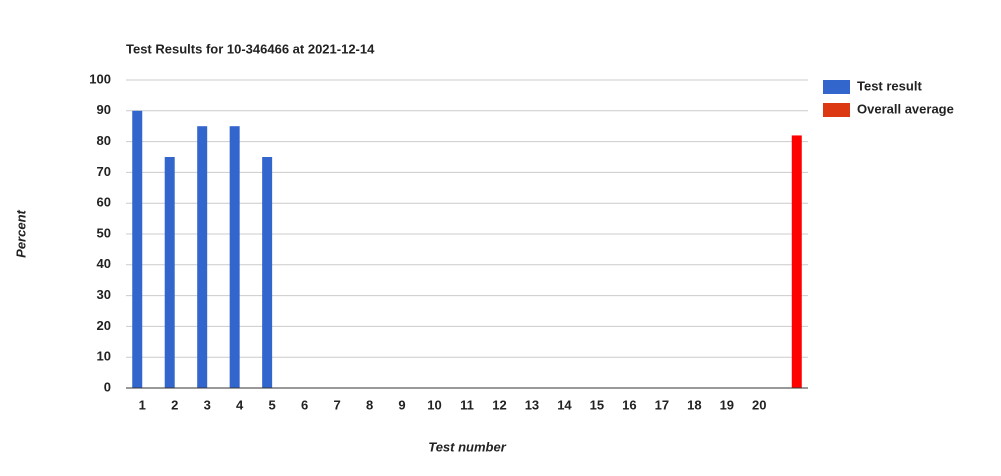 The height and width of the screenshot is (476, 1001). I want to click on legend-label: Test result, so click(889, 85).